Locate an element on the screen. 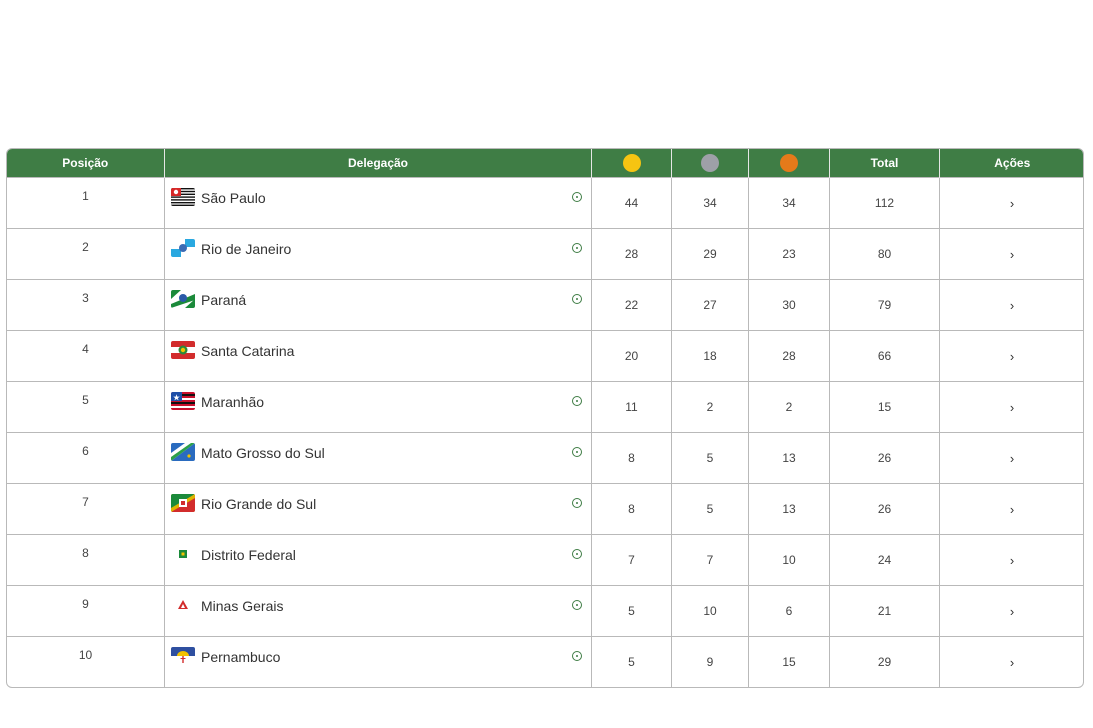  total-count: 26 is located at coordinates (884, 458).